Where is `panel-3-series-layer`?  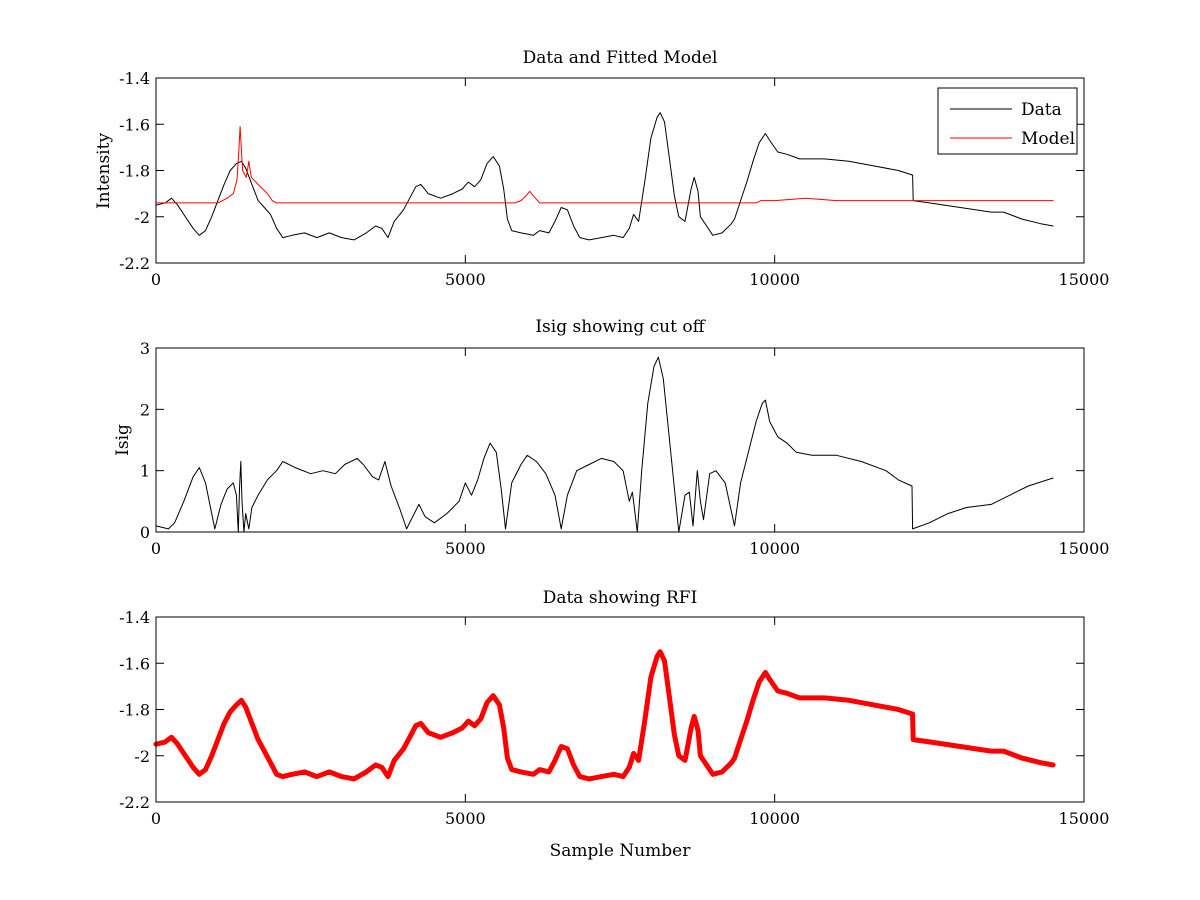
panel-3-series-layer is located at coordinates (604, 715).